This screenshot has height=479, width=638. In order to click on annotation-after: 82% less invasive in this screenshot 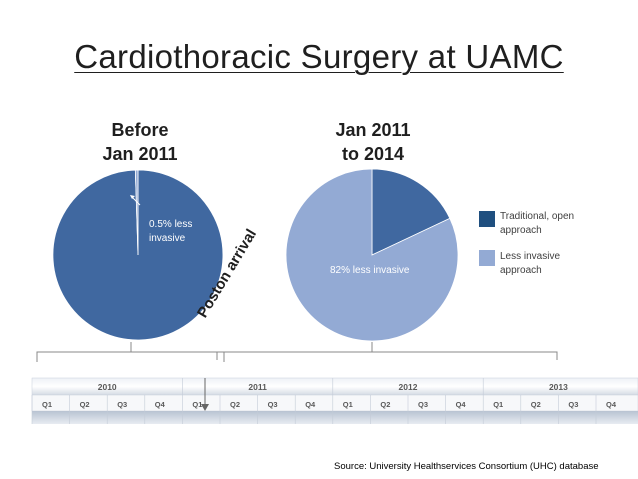, I will do `click(370, 270)`.